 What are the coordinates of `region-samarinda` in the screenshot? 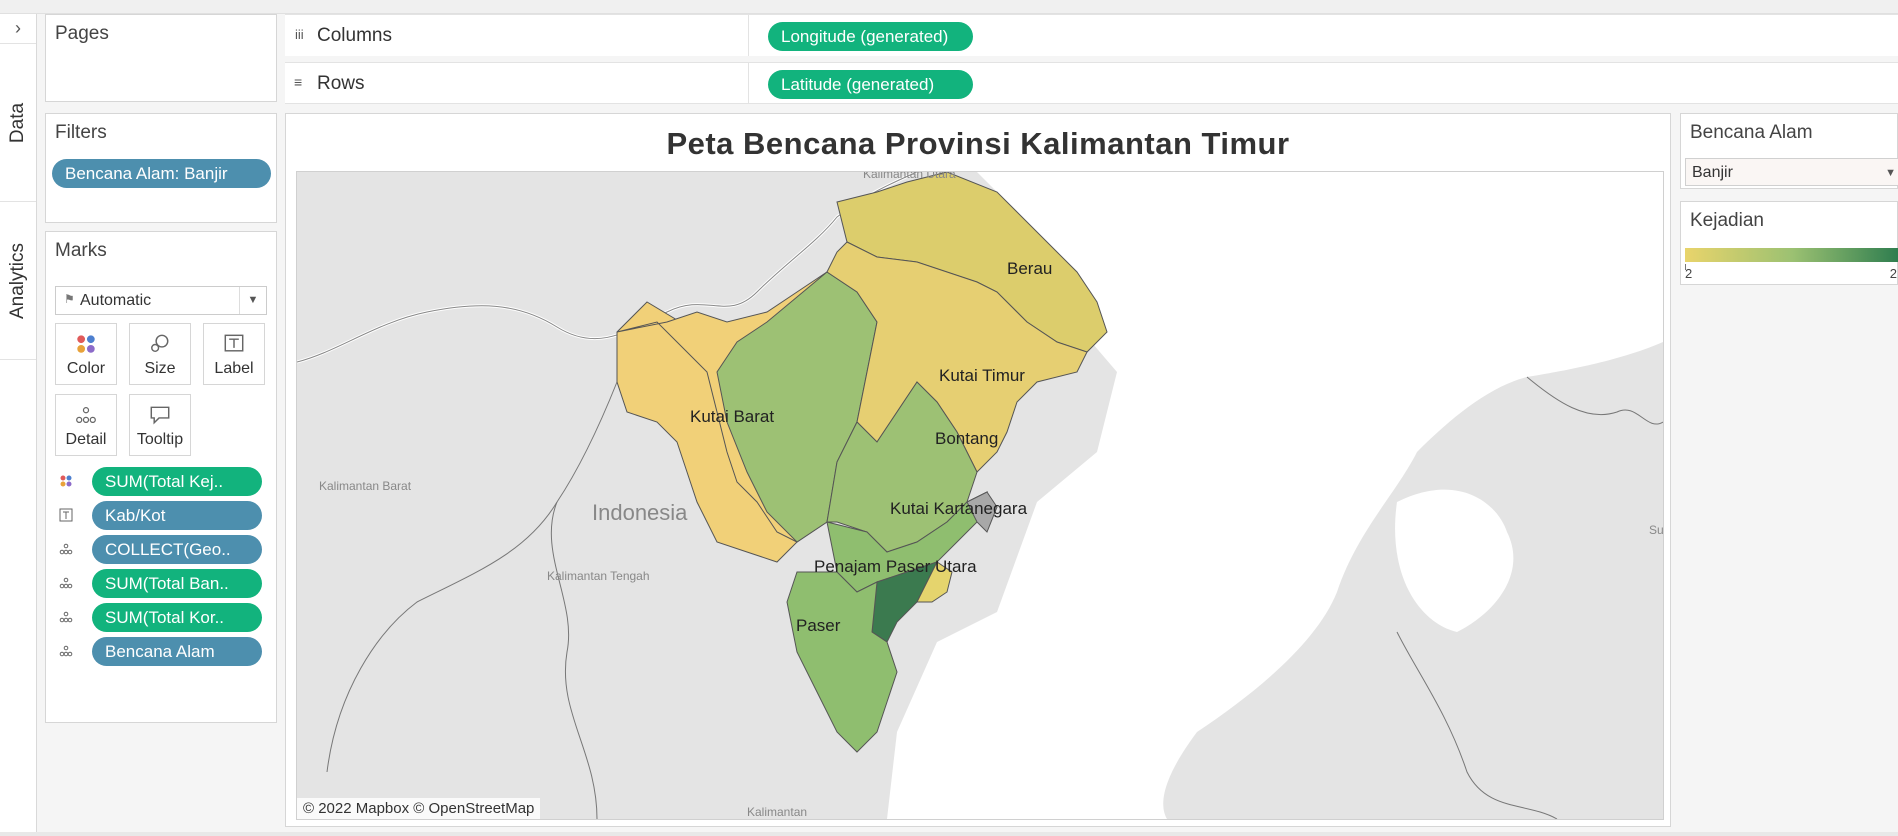 It's located at (982, 512).